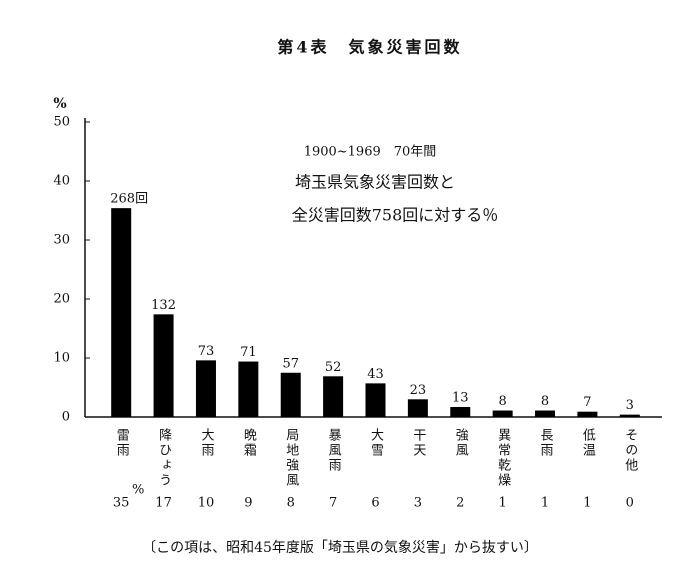 This screenshot has width=700, height=578. What do you see at coordinates (395, 215) in the screenshot?
I see `annotation: 全災害回数758回に対する％` at bounding box center [395, 215].